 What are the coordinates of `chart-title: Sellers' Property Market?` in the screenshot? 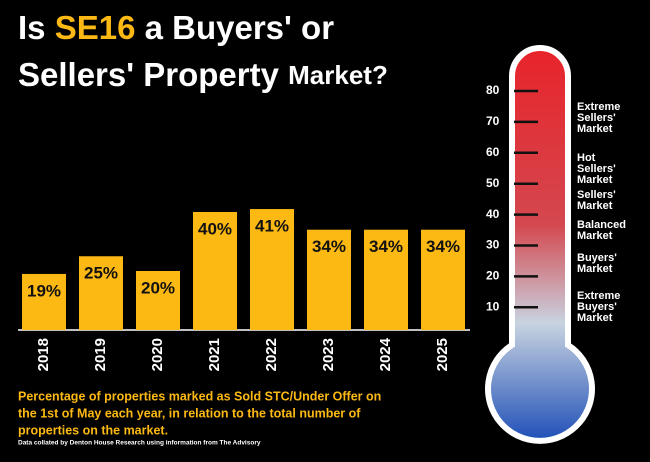 It's located at (203, 74).